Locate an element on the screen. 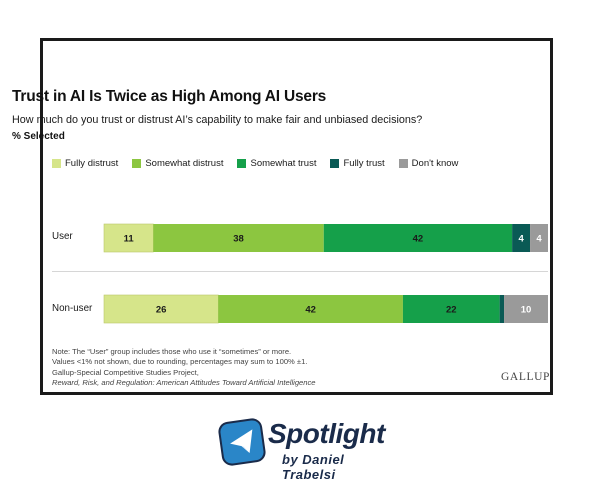  legend-item: Somewhat trust is located at coordinates (276, 163).